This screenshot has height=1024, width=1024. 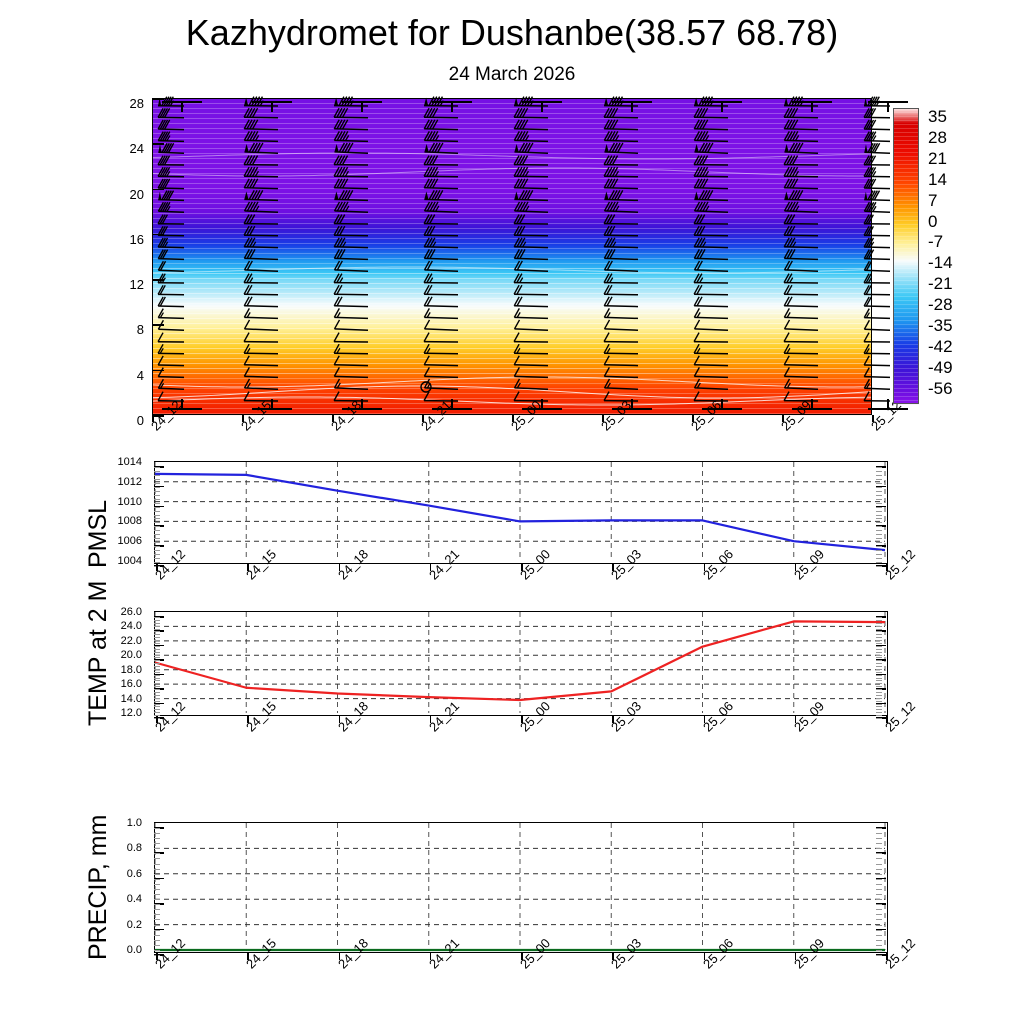 What do you see at coordinates (521, 512) in the screenshot?
I see `pmsl-panel` at bounding box center [521, 512].